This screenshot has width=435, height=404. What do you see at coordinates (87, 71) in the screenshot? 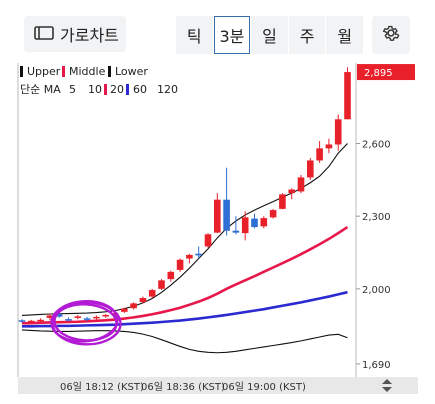
I see `legend-middle: Middle` at bounding box center [87, 71].